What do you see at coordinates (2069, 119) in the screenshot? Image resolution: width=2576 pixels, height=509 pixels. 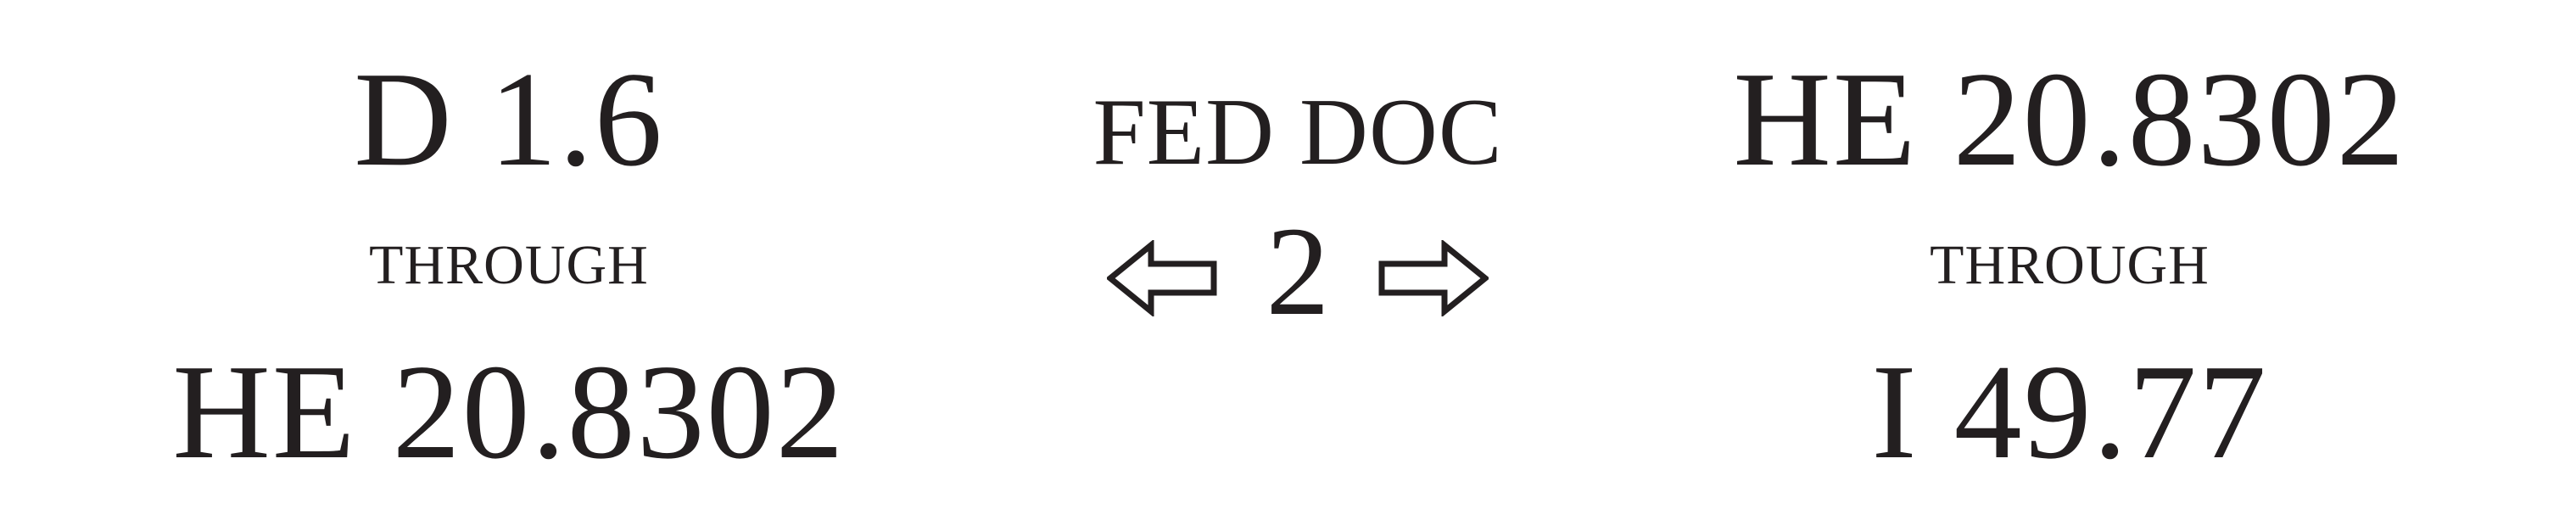 I see `right-range-start: HE 20.8302` at bounding box center [2069, 119].